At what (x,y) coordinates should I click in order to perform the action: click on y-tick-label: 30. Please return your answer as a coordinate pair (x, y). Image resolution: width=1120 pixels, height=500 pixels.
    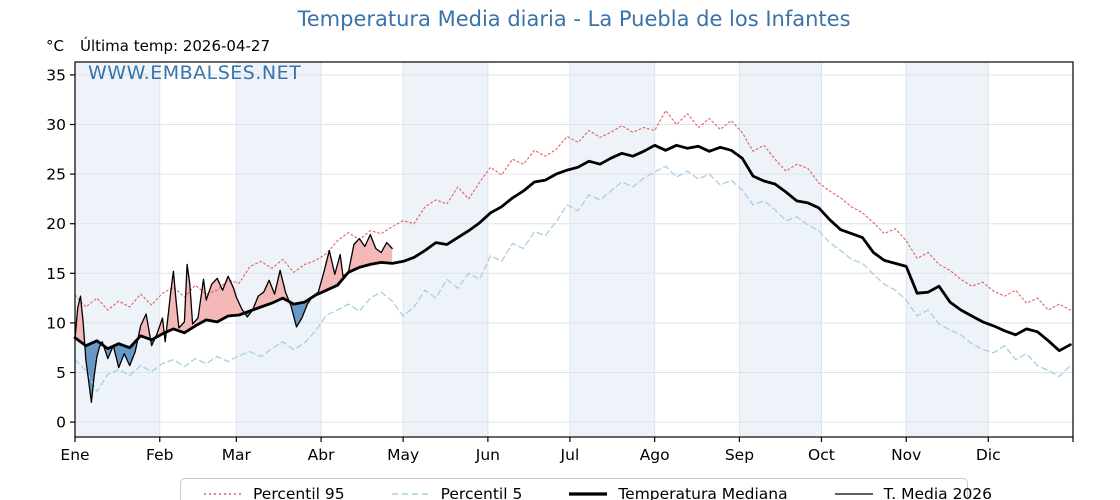
    Looking at the image, I should click on (56, 125).